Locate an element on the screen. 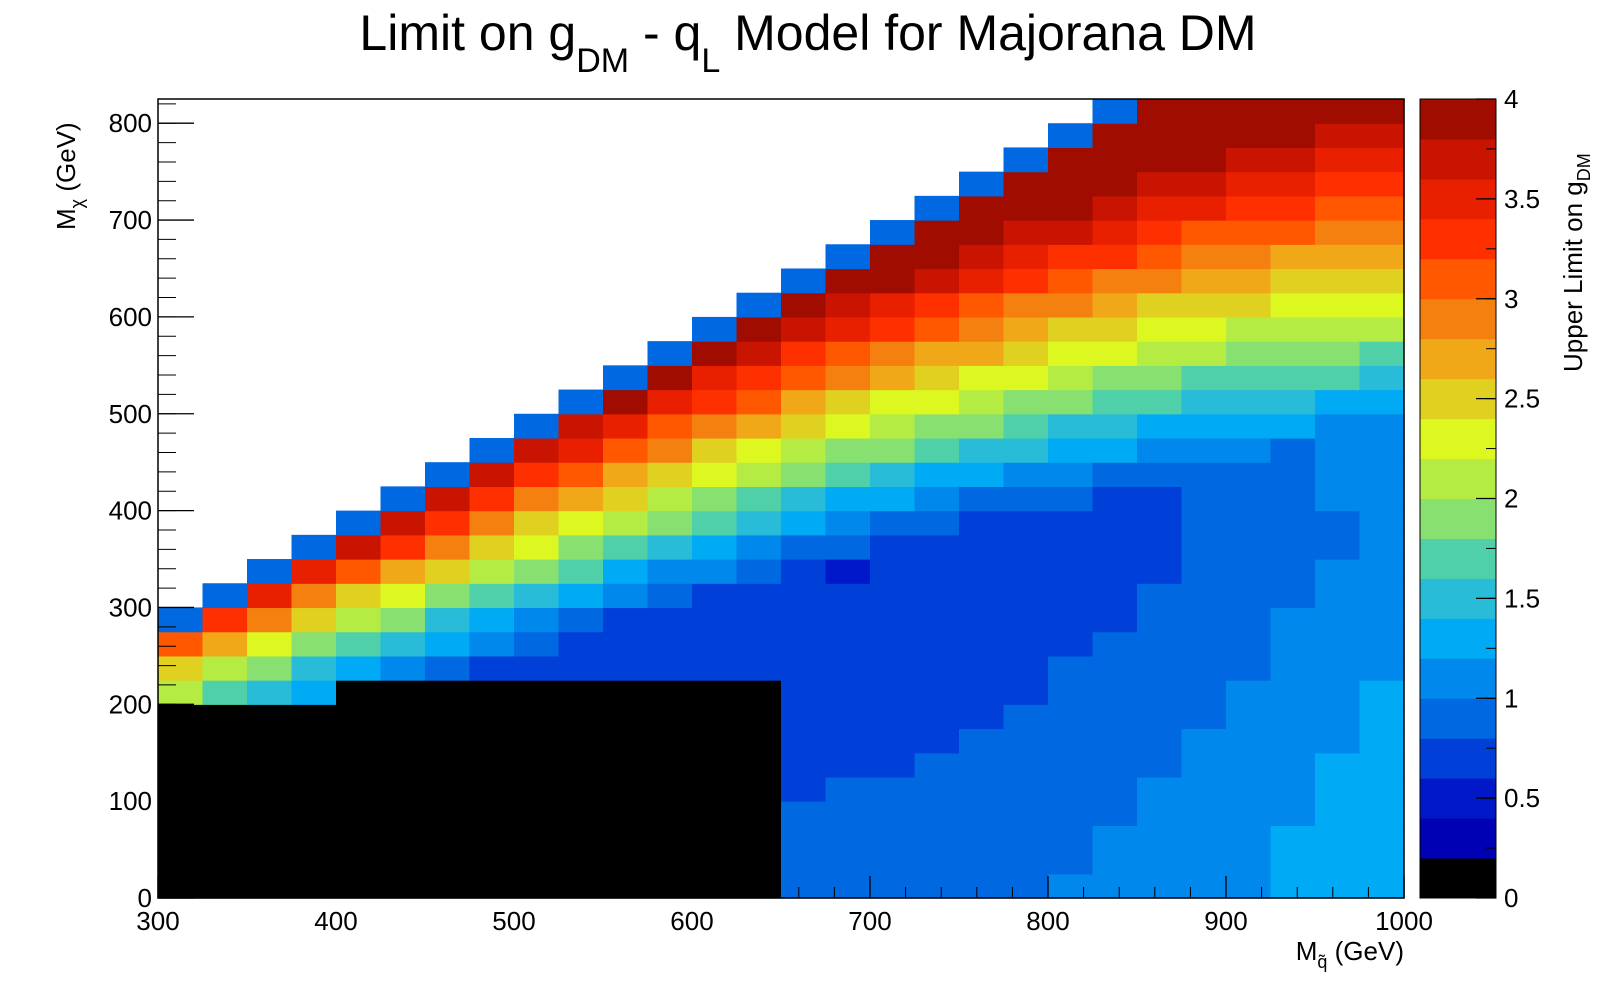 This screenshot has height=1000, width=1611. y-tick-label: 700 is located at coordinates (130, 220).